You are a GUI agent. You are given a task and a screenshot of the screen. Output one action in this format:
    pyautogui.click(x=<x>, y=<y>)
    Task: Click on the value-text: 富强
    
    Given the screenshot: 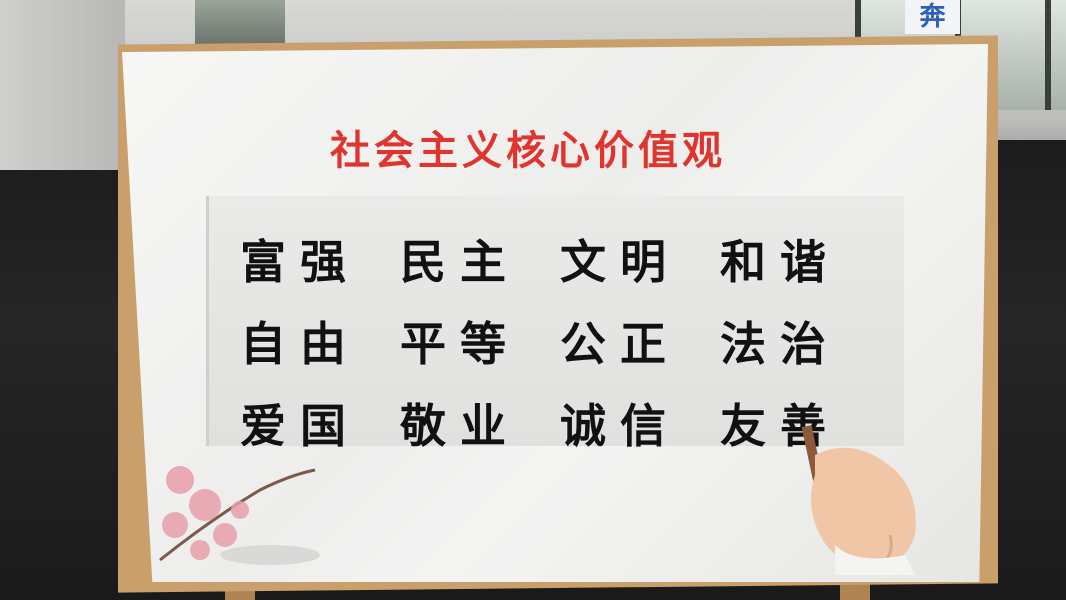 What is the action you would take?
    pyautogui.click(x=300, y=262)
    